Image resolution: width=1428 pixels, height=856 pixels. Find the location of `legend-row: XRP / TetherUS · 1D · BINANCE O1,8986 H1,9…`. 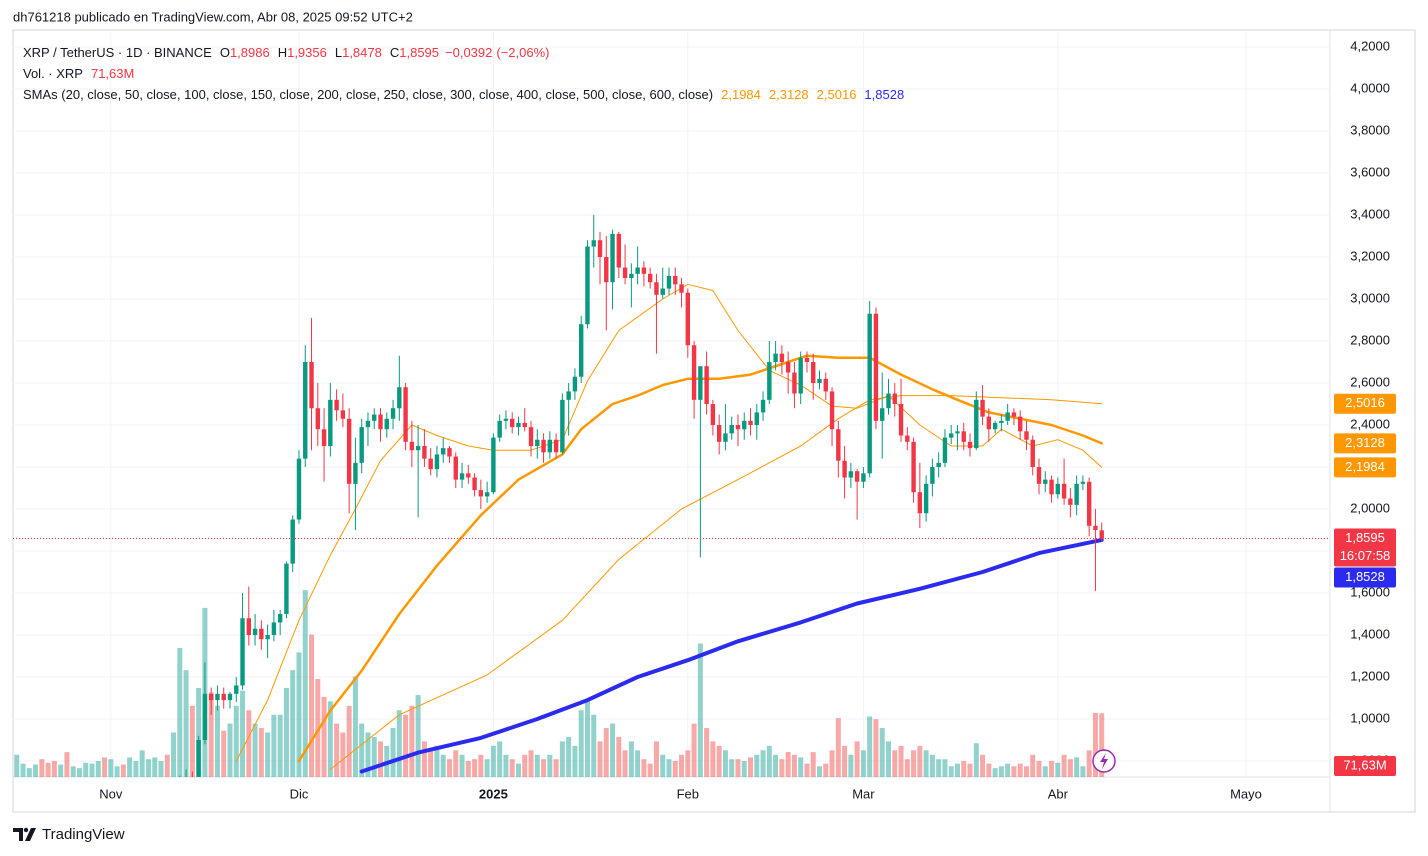

legend-row: XRP / TetherUS · 1D · BINANCE O1,8986 H1,9… is located at coordinates (286, 52).